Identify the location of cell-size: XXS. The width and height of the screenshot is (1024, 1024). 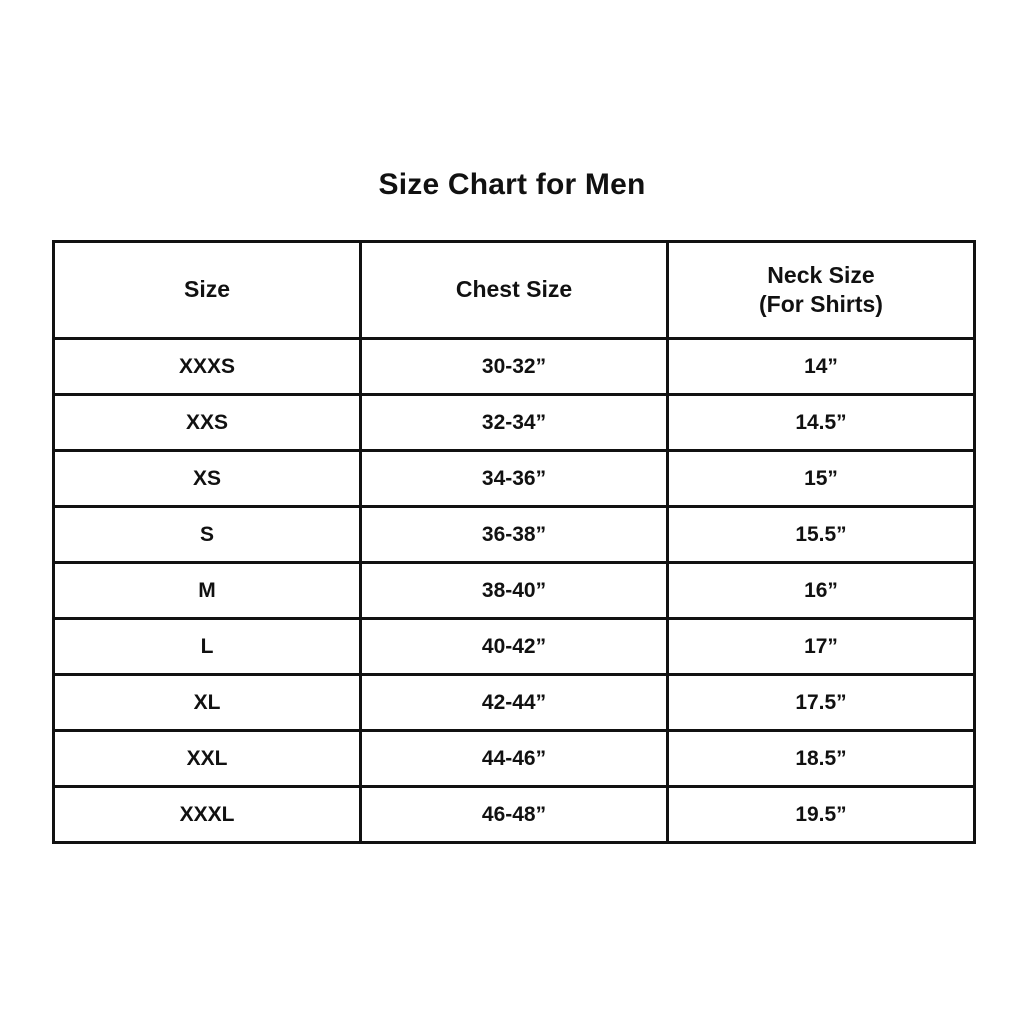
(207, 422).